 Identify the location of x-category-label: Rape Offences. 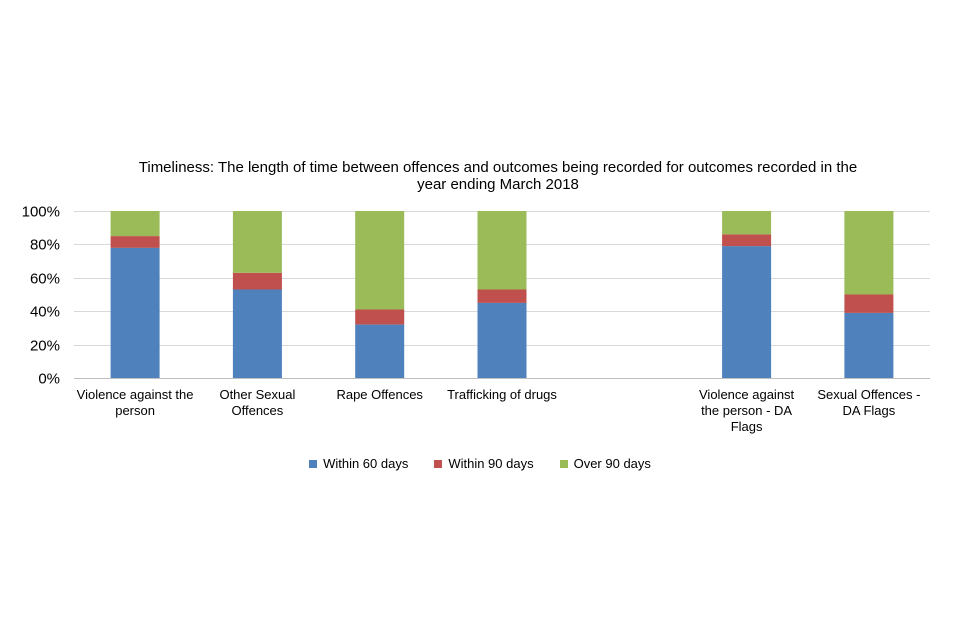
(379, 394).